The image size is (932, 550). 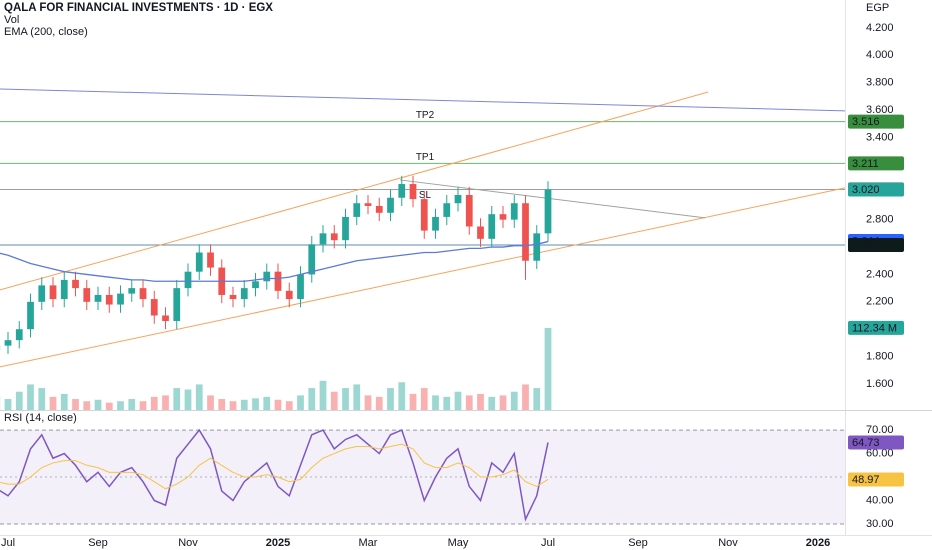 I want to click on y-tick-label: 4.000, so click(x=880, y=55).